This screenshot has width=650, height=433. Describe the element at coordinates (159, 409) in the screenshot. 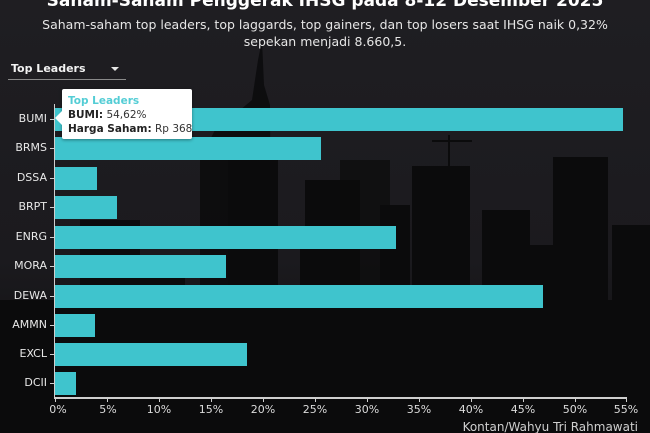

I see `x-label: 10%` at that location.